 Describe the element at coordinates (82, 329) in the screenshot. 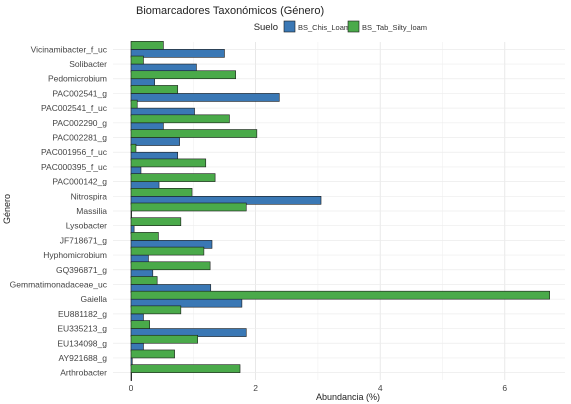

I see `y-tick-label: EU335213_g` at that location.